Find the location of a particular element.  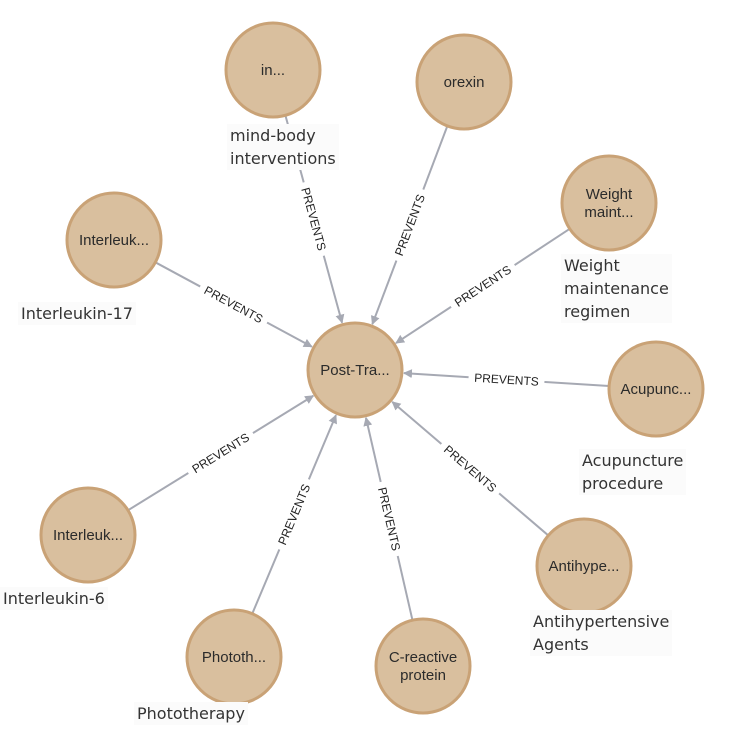

node-il17-circle is located at coordinates (114, 240).